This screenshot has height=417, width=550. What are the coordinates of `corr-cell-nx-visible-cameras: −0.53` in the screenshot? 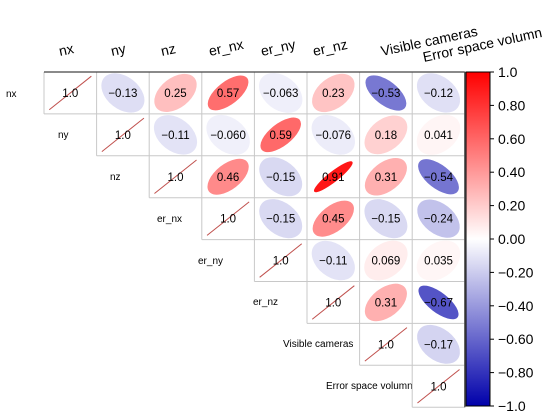 It's located at (386, 93).